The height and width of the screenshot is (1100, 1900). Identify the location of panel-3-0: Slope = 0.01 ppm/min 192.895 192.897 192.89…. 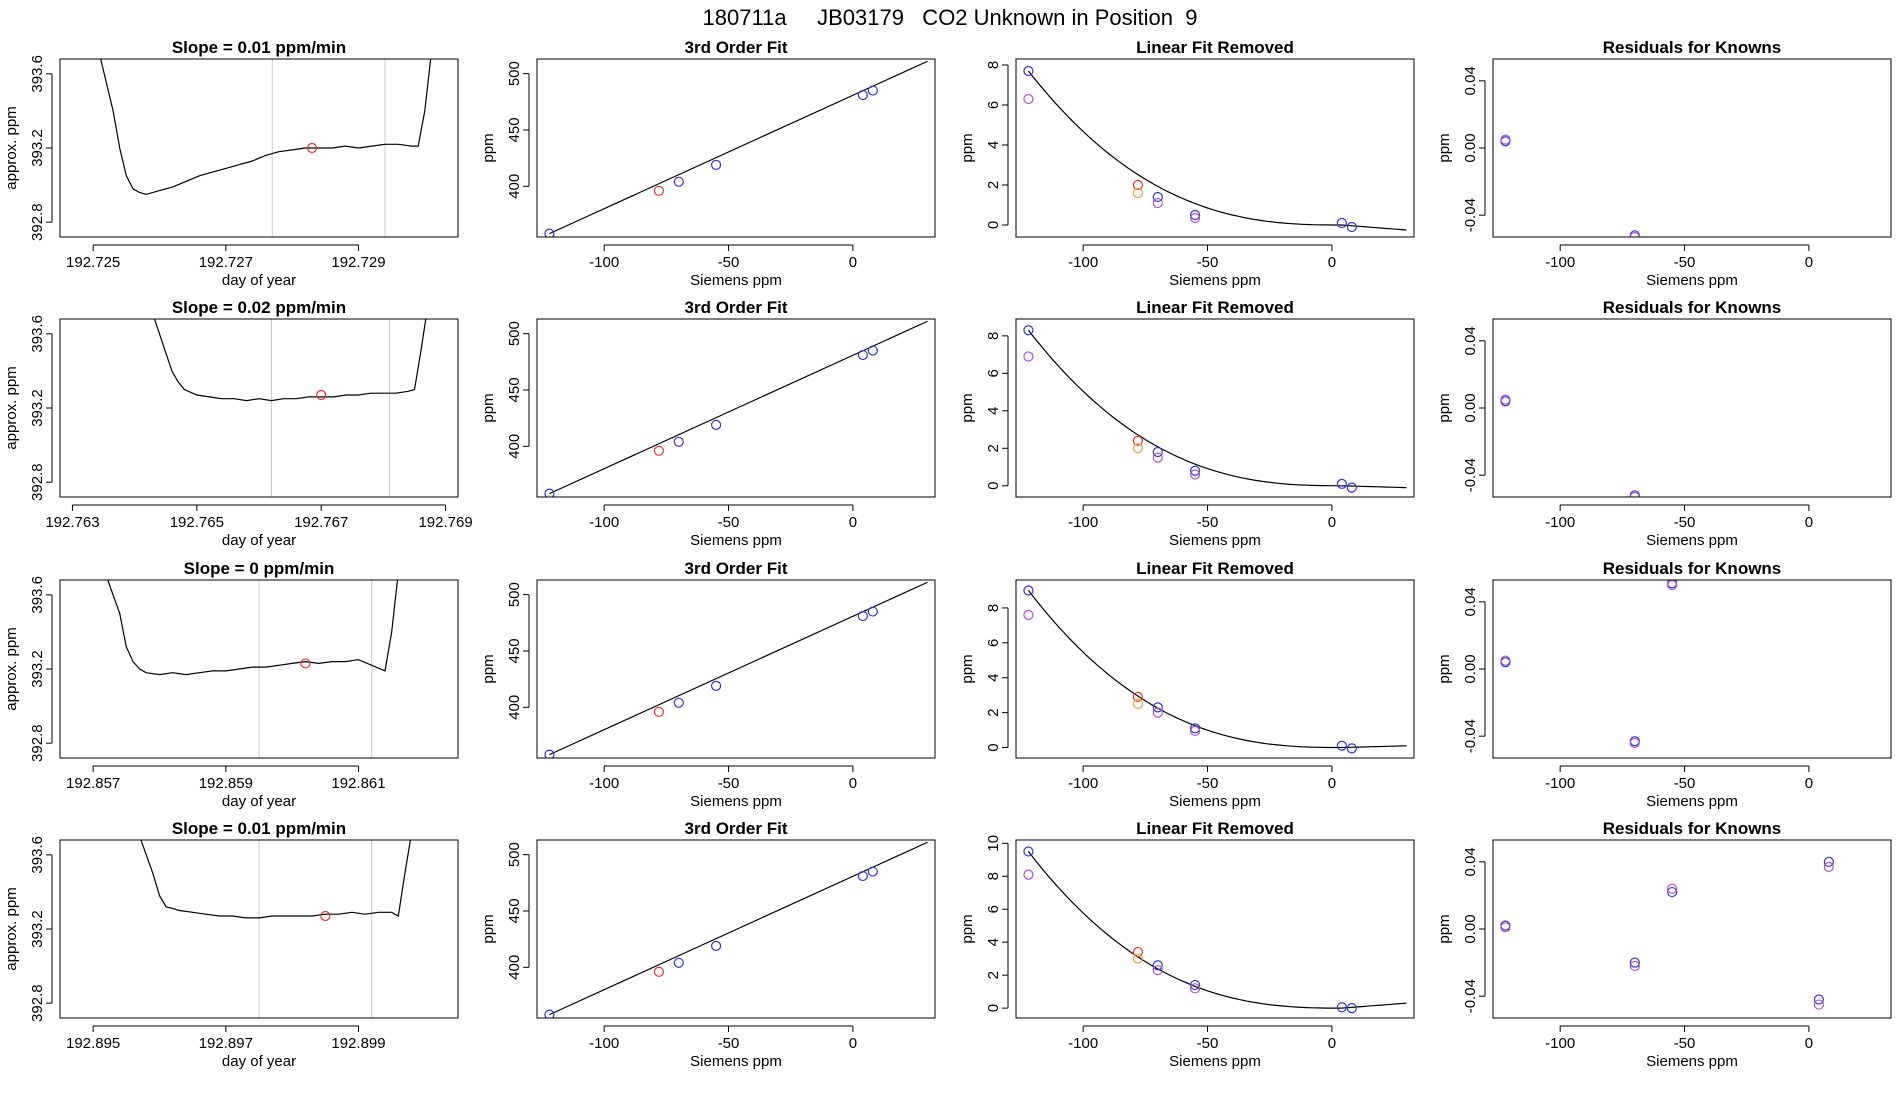
(231, 944).